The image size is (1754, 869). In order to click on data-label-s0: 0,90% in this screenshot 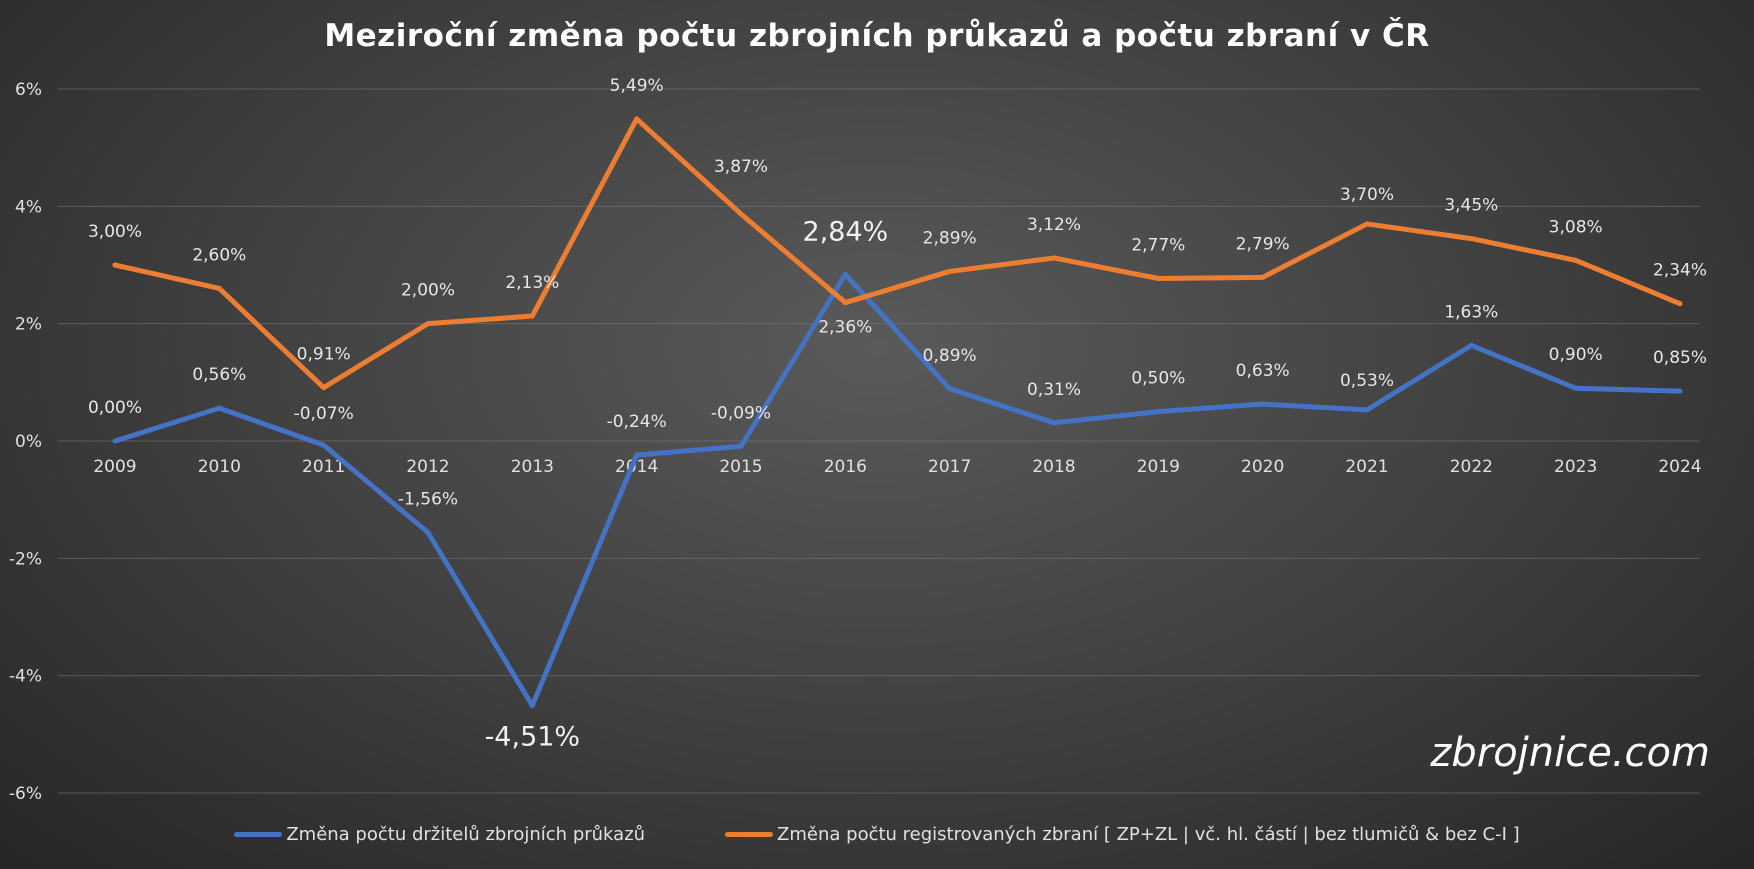, I will do `click(1576, 355)`.